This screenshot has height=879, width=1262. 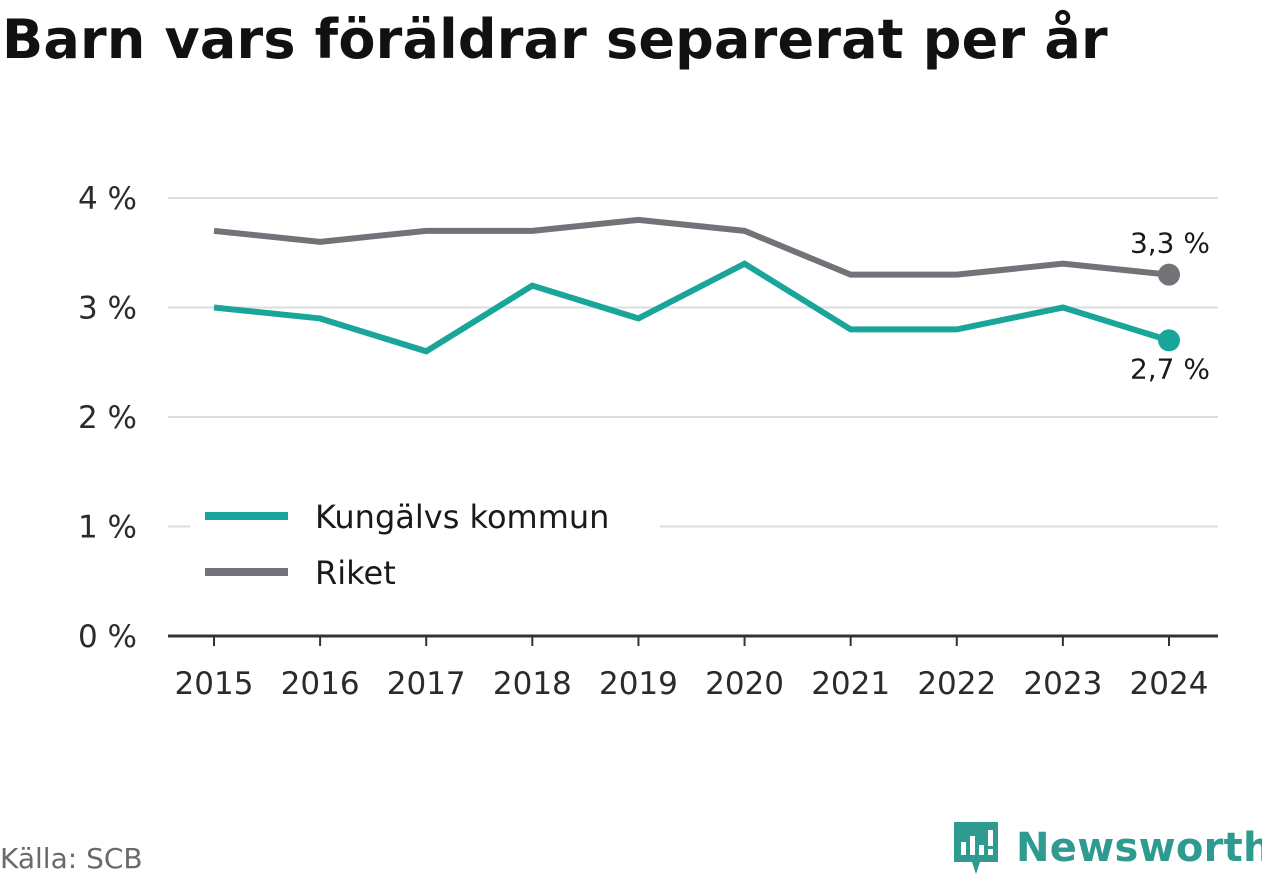 What do you see at coordinates (956, 684) in the screenshot?
I see `x-tick-label: 2022` at bounding box center [956, 684].